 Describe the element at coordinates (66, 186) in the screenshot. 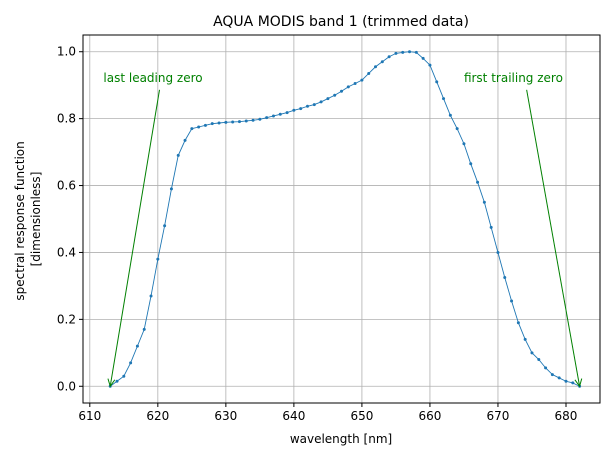

I see `y-tick-label: 0.6` at that location.